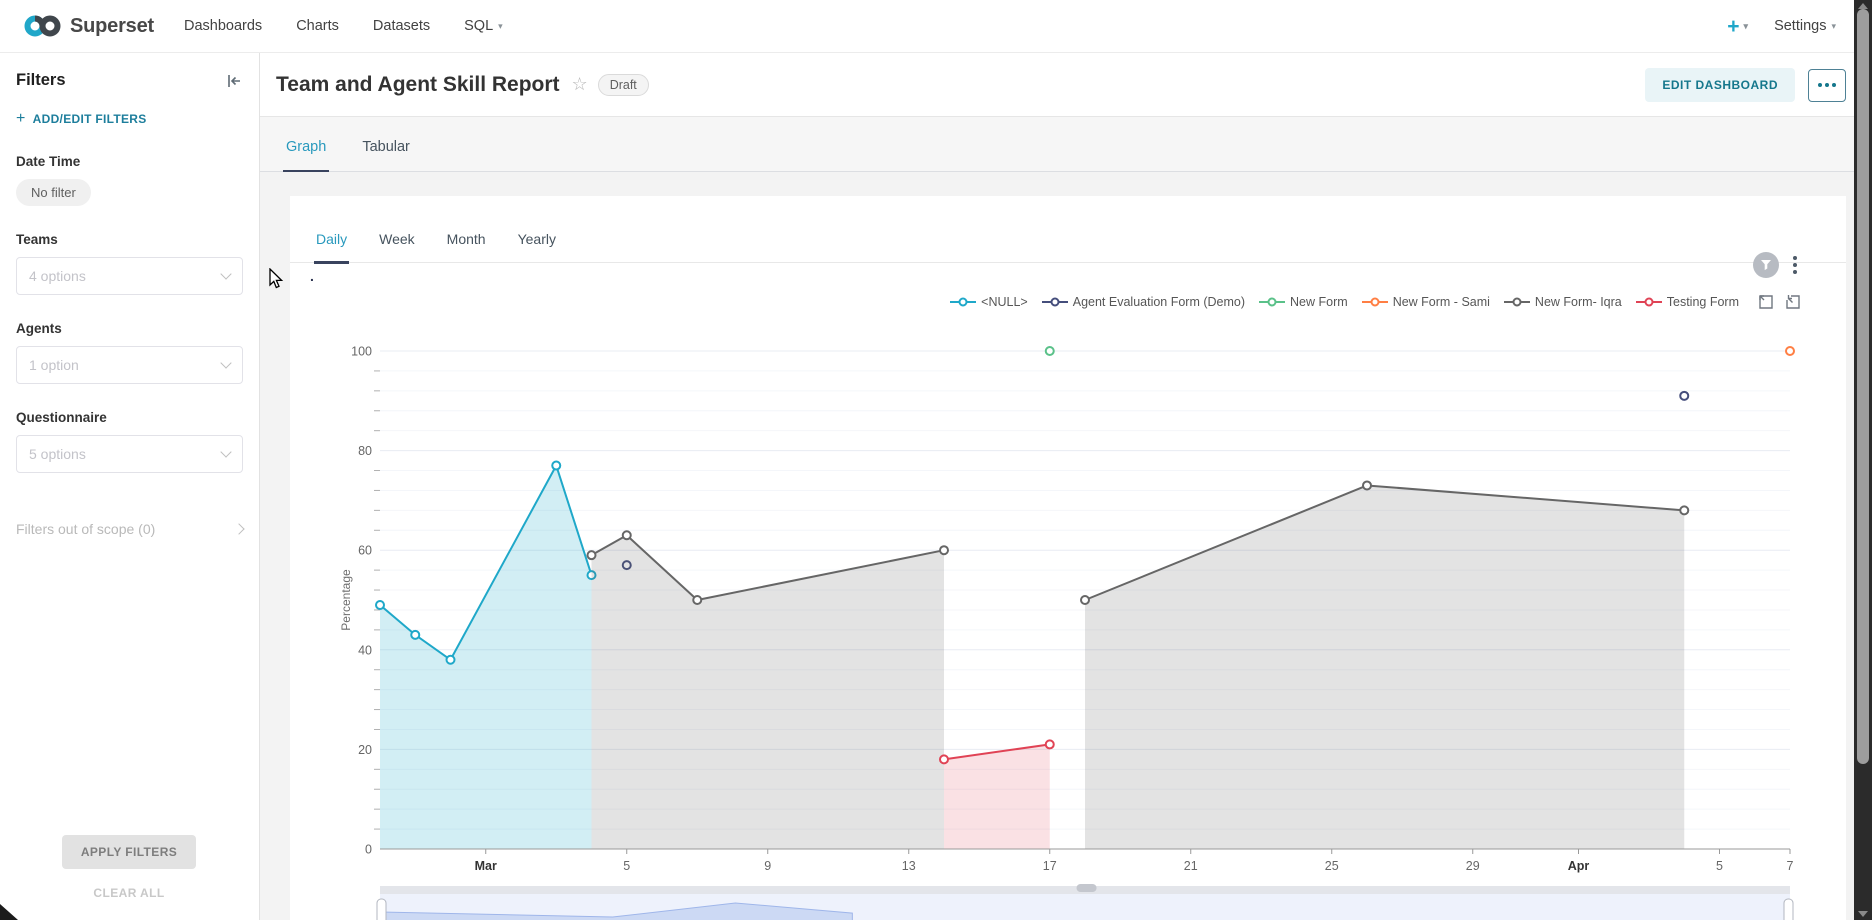 The width and height of the screenshot is (1872, 920). What do you see at coordinates (1319, 302) in the screenshot?
I see `legend-label: New Form` at bounding box center [1319, 302].